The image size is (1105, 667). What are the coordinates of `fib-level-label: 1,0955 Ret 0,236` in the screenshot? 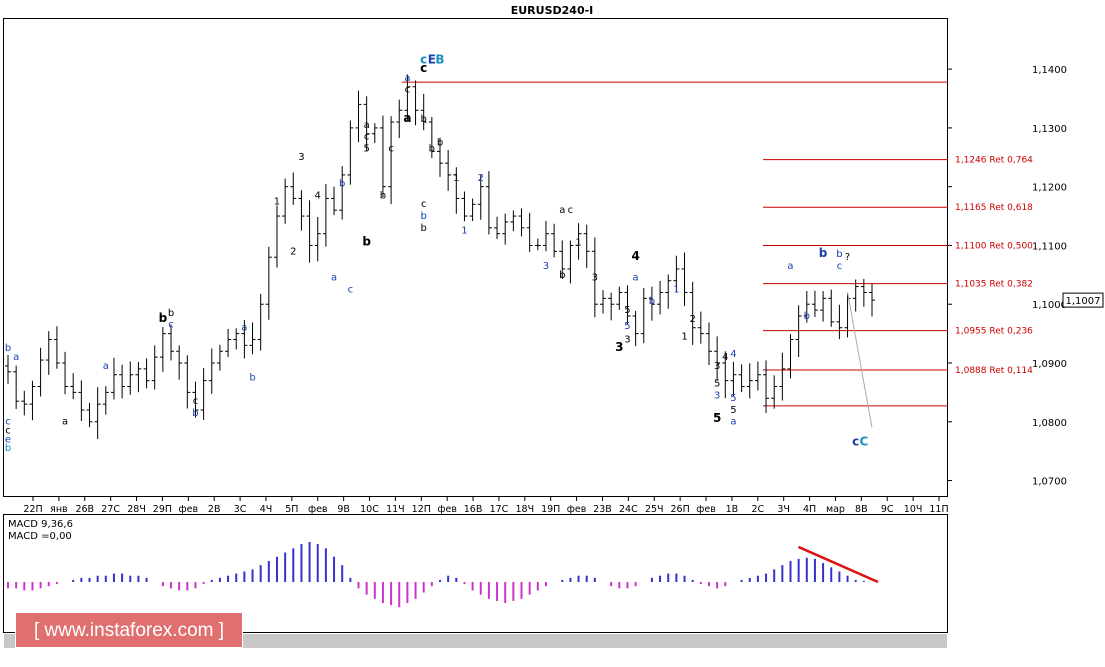 It's located at (994, 332).